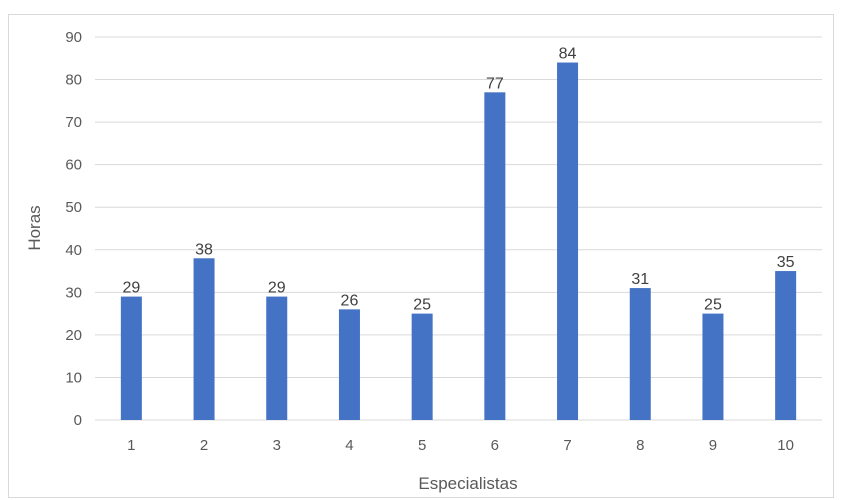 The width and height of the screenshot is (845, 500). I want to click on y-tick-label: 30, so click(73, 292).